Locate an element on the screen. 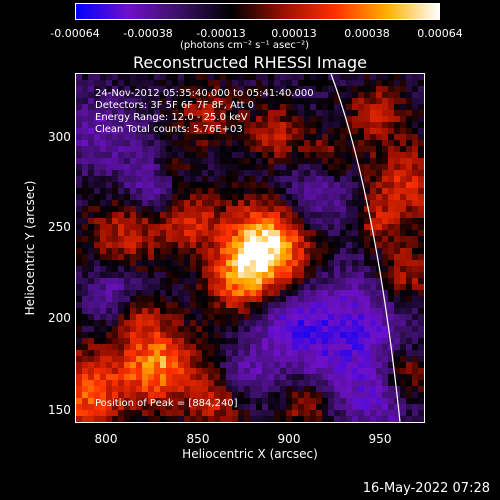 The width and height of the screenshot is (500, 500). x-tick: 900 is located at coordinates (289, 439).